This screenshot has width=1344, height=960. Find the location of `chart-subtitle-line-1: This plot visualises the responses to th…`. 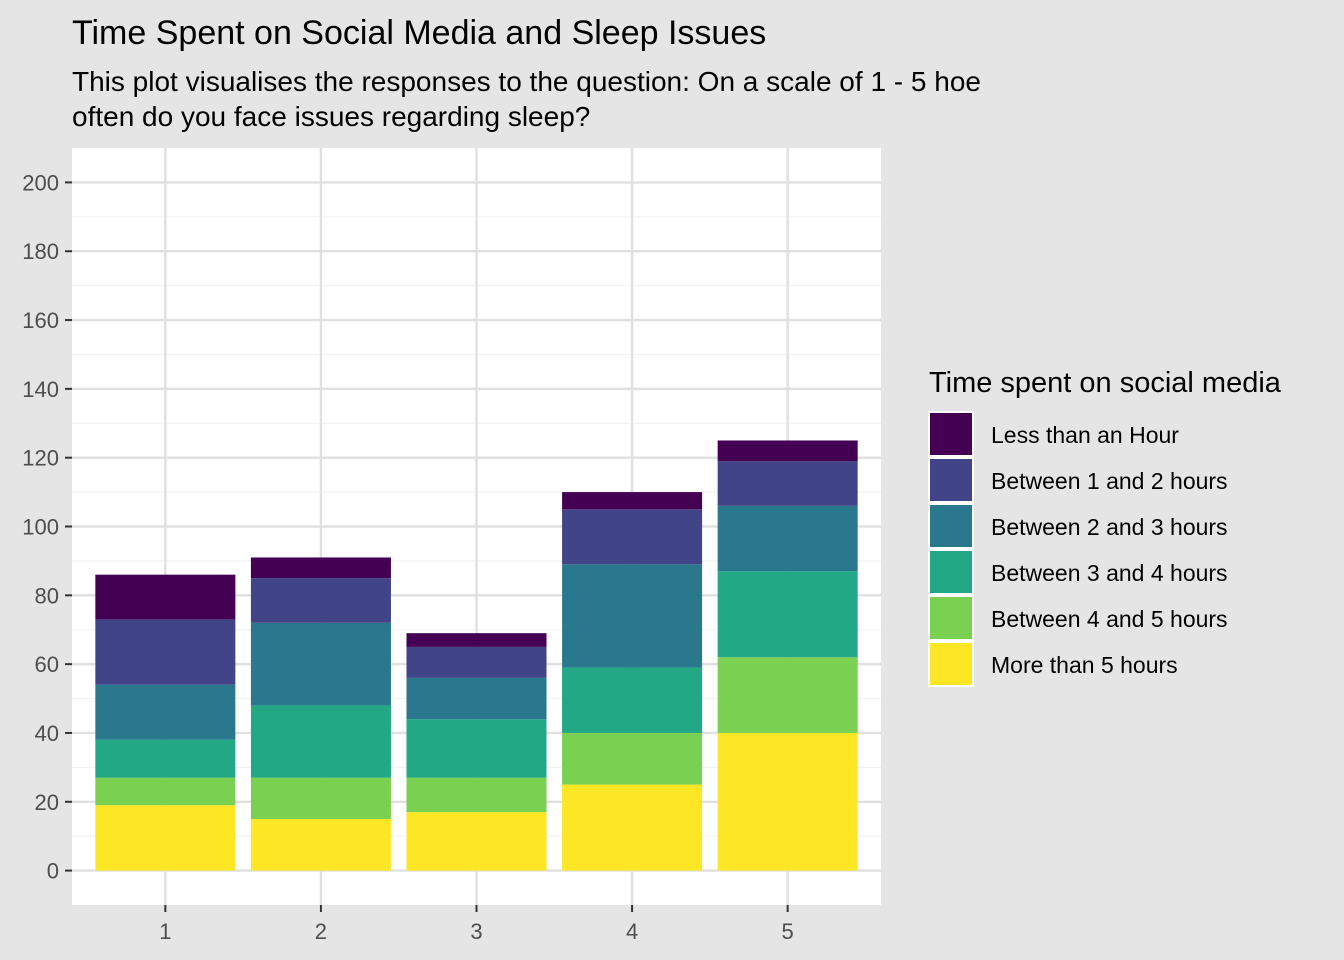

chart-subtitle-line-1: This plot visualises the responses to th… is located at coordinates (526, 81).